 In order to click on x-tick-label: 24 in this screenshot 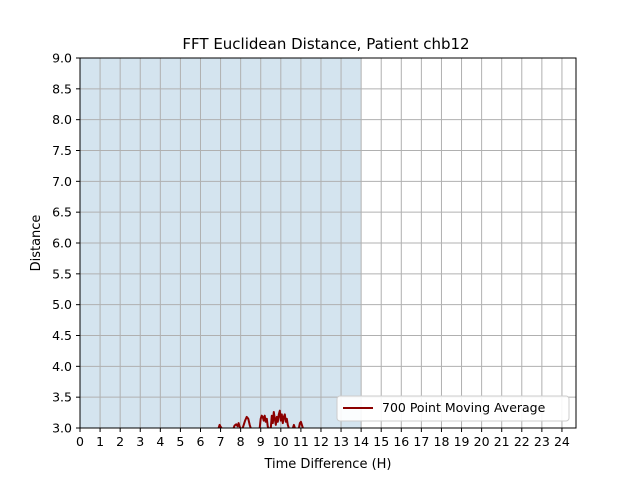, I will do `click(562, 441)`.